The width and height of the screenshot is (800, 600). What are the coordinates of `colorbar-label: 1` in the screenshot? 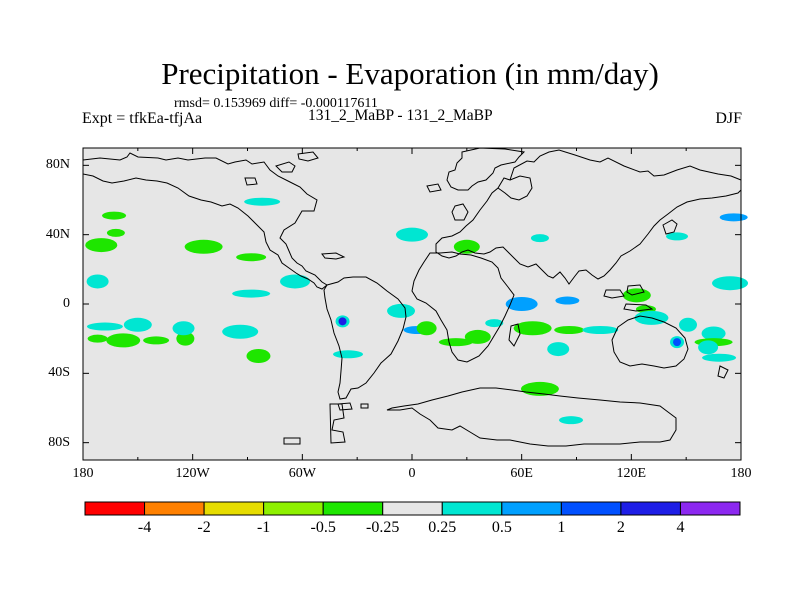 It's located at (561, 527).